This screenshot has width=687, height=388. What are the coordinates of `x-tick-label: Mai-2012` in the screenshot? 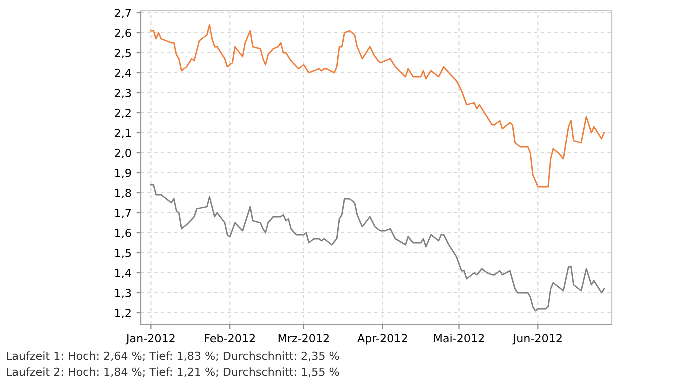 It's located at (459, 338).